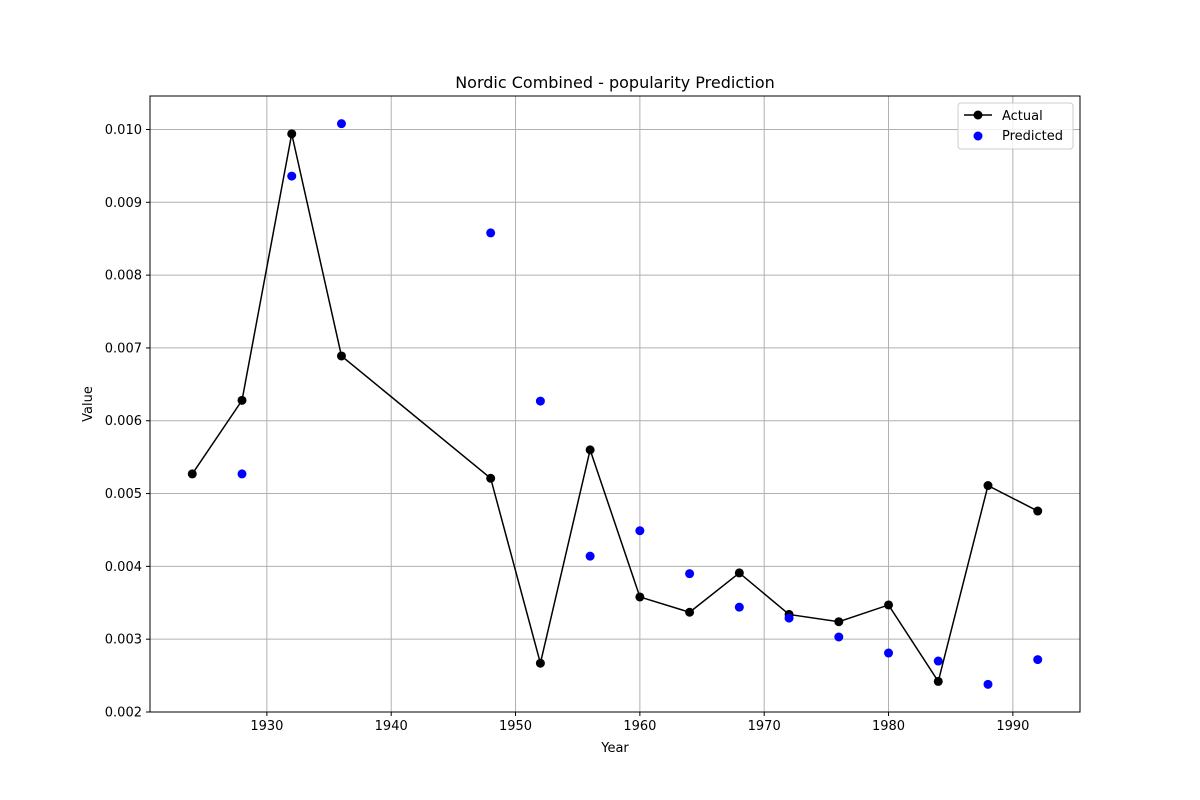 The width and height of the screenshot is (1200, 800). I want to click on legend-actual-marker, so click(978, 115).